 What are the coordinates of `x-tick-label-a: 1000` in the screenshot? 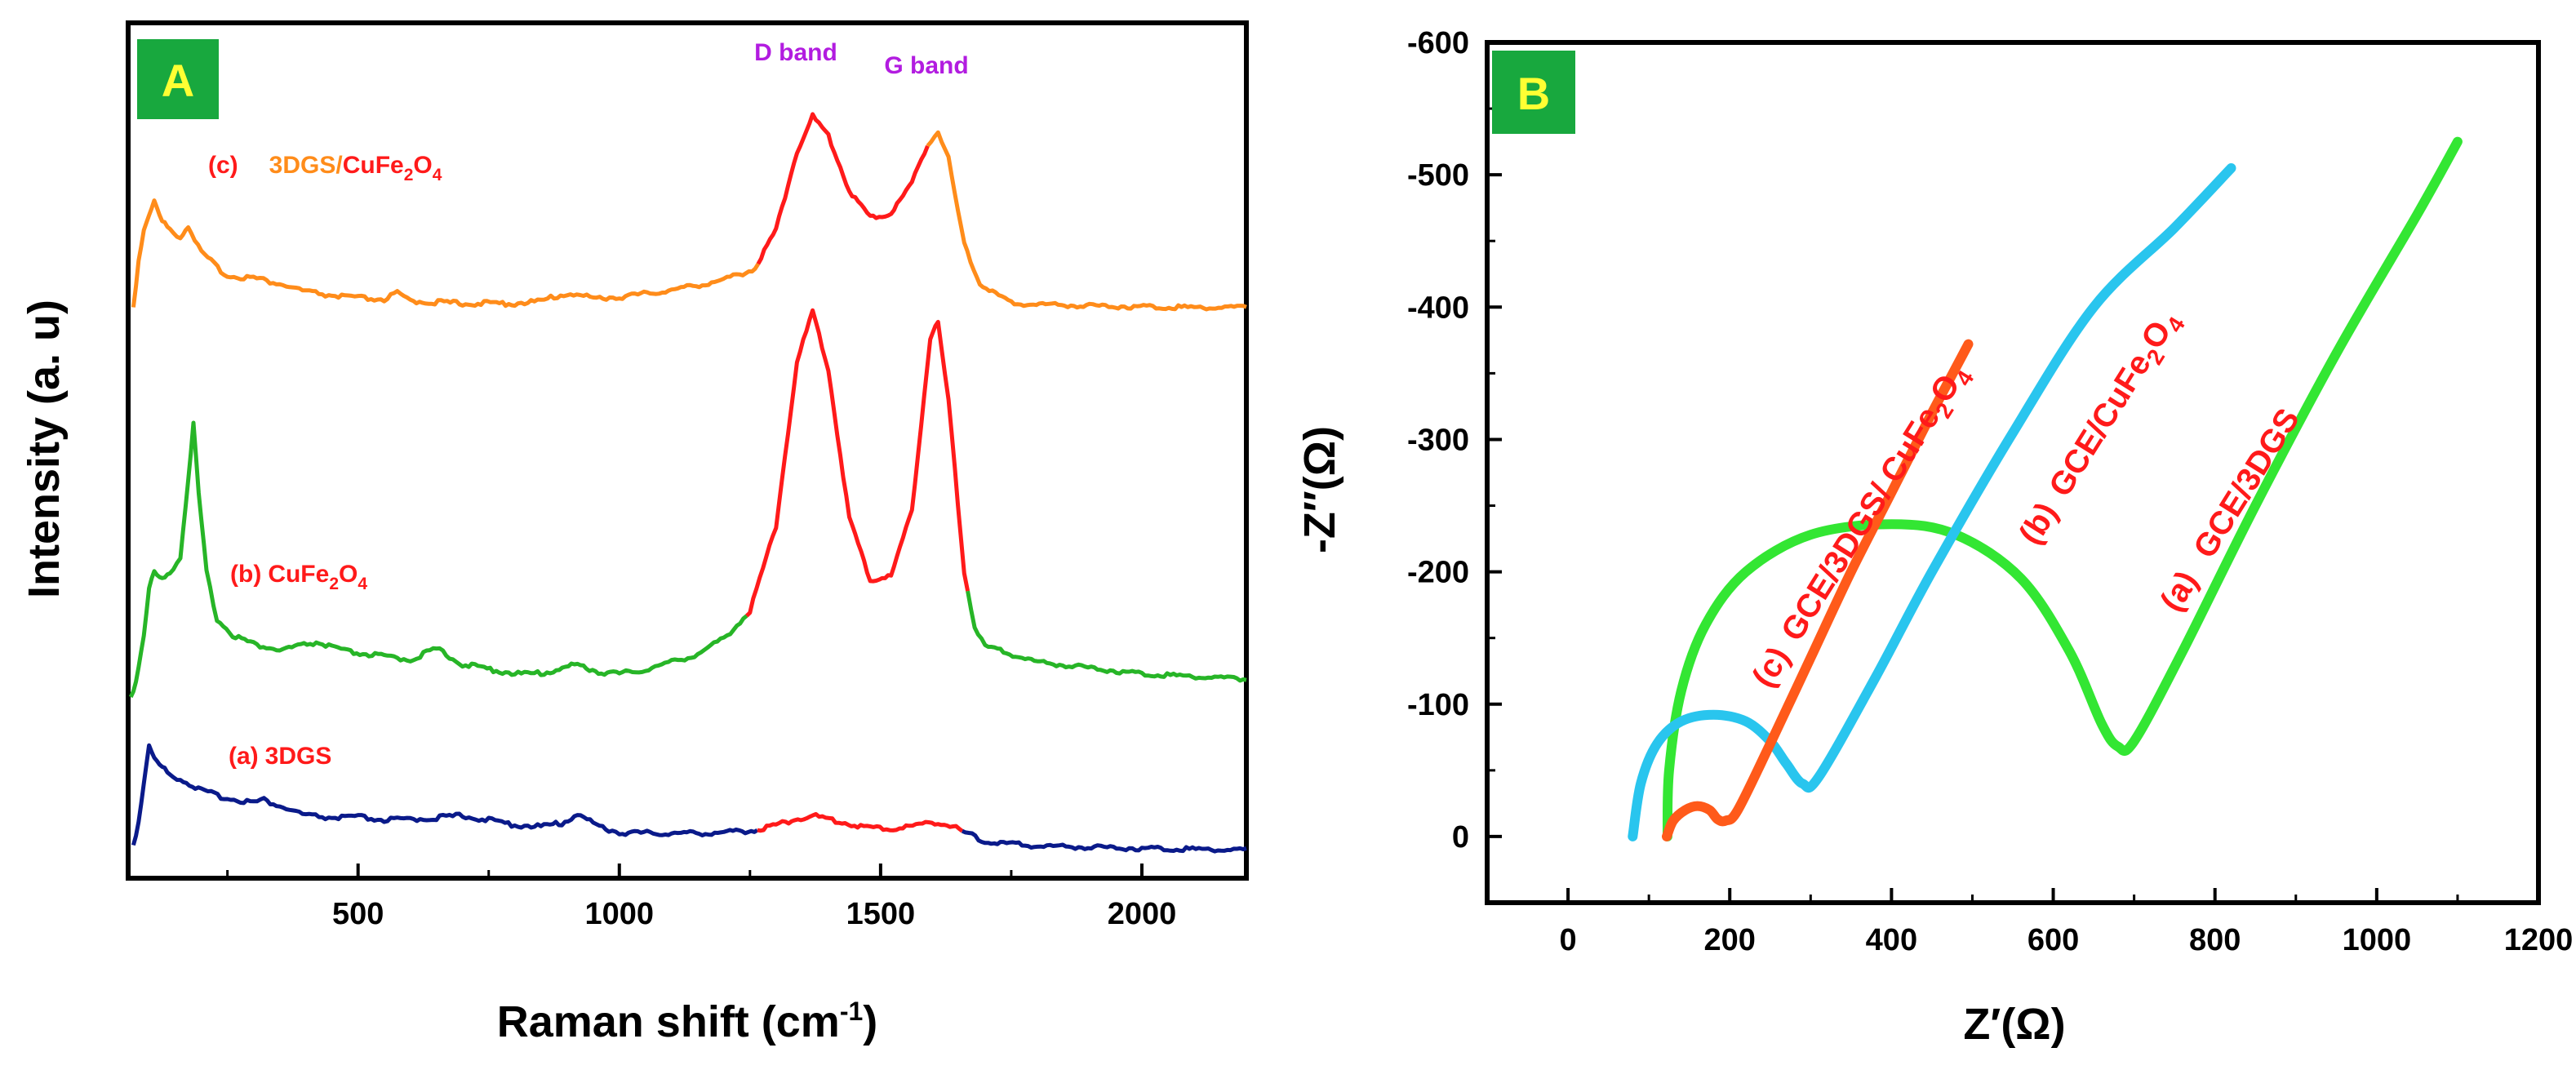 It's located at (620, 914).